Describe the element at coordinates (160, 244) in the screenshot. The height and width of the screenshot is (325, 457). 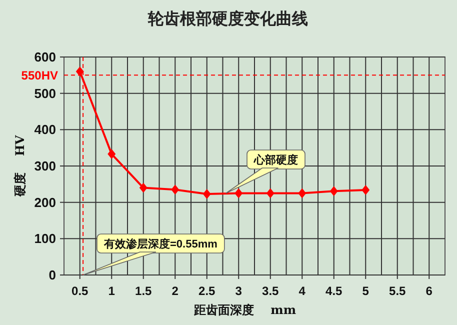
I see `annotation: 有效渗层深度=0.55mm` at that location.